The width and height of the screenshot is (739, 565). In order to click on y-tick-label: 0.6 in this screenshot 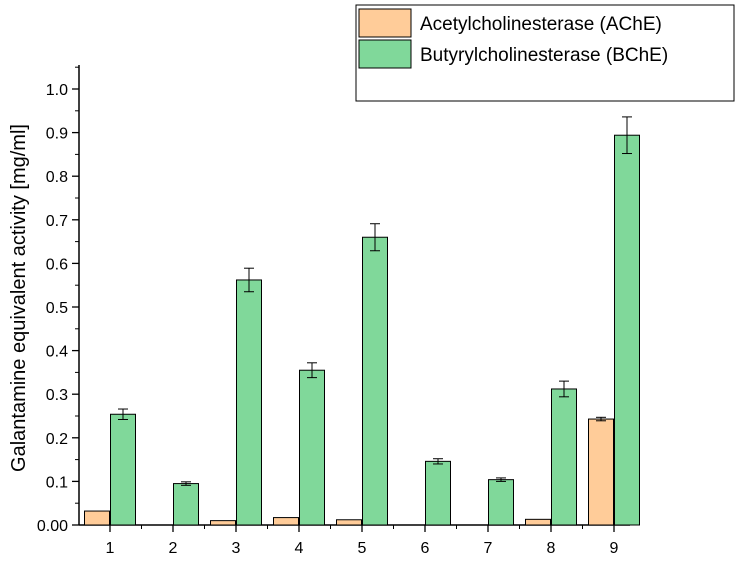, I will do `click(57, 264)`.